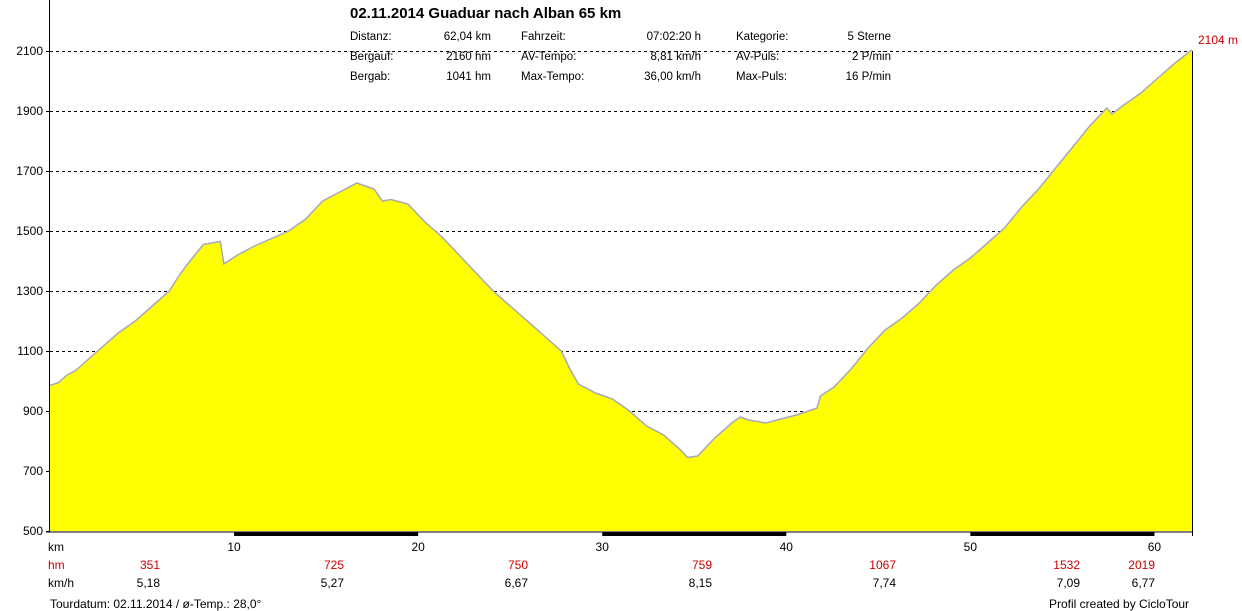 This screenshot has height=611, width=1242. Describe the element at coordinates (1143, 583) in the screenshot. I see `kmh-value: 6,77` at that location.